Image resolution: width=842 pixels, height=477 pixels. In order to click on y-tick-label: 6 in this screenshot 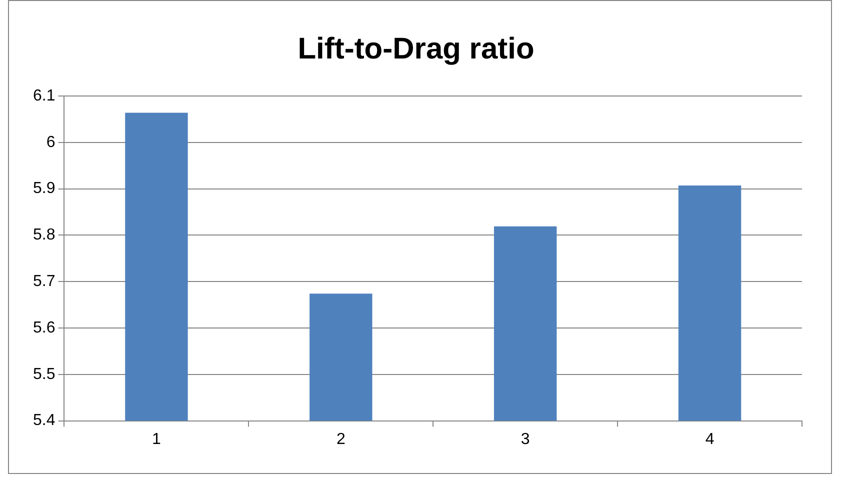, I will do `click(51, 142)`.